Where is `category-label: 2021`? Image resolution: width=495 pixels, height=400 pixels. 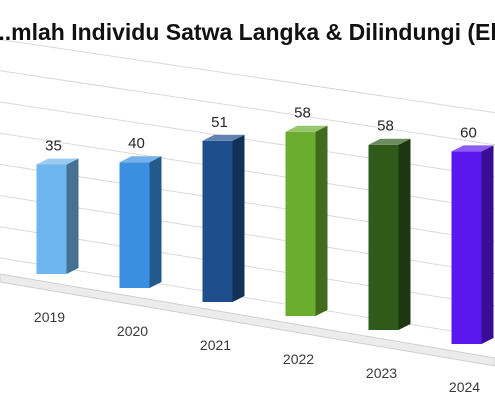
category-label: 2021 is located at coordinates (215, 345).